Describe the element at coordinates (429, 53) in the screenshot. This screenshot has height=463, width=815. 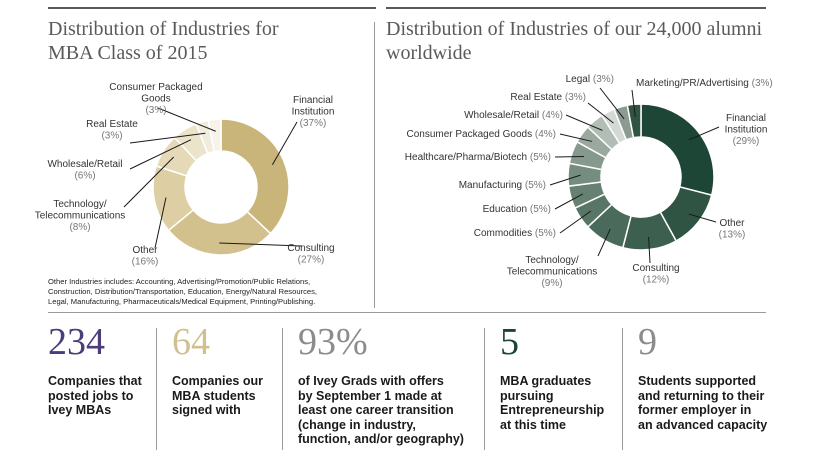
I see `right-chart-title-line2: worldwide` at that location.